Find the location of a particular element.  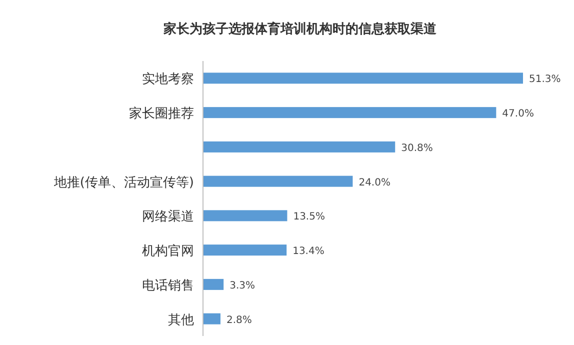

y-tick-label: 机构官网 is located at coordinates (168, 251).